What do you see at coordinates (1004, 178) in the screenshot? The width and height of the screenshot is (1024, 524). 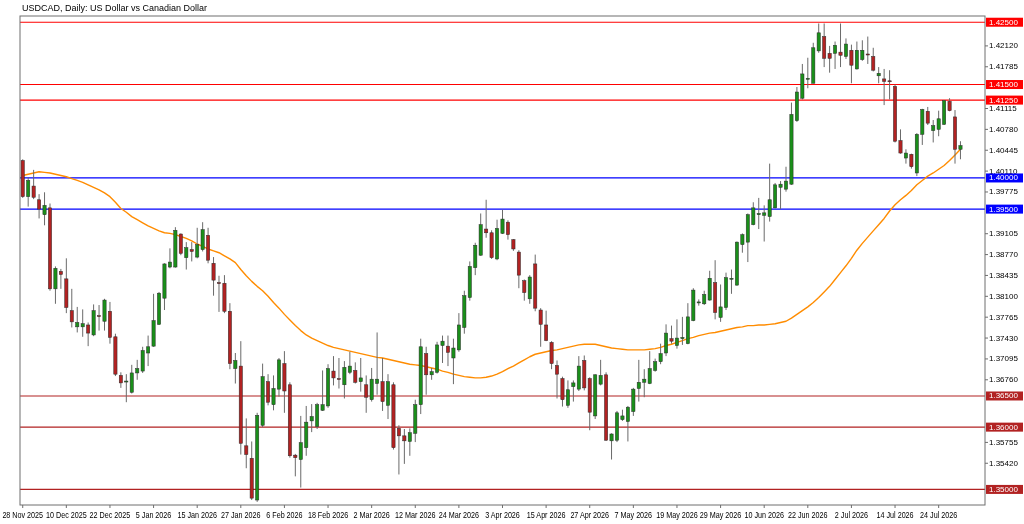 I see `ref-line-label: 1.40000` at bounding box center [1004, 178].